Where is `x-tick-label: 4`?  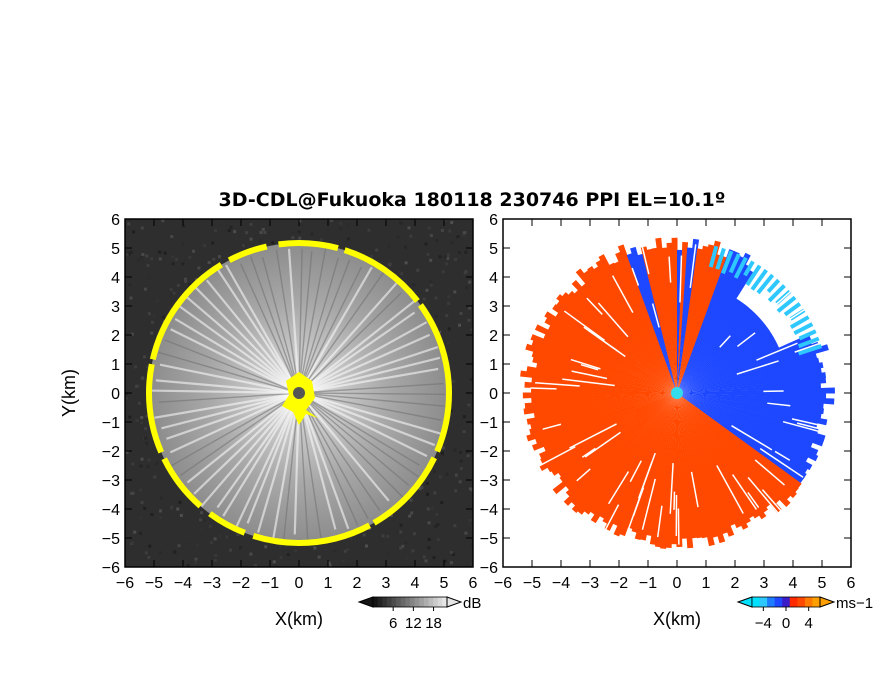 x-tick-label: 4 is located at coordinates (793, 583).